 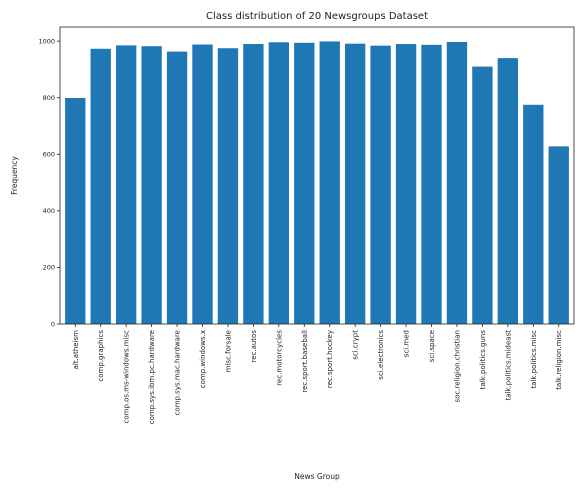 What do you see at coordinates (49, 182) in the screenshot?
I see `y-axis-ticks: 0 200 400 600 800 1000` at bounding box center [49, 182].